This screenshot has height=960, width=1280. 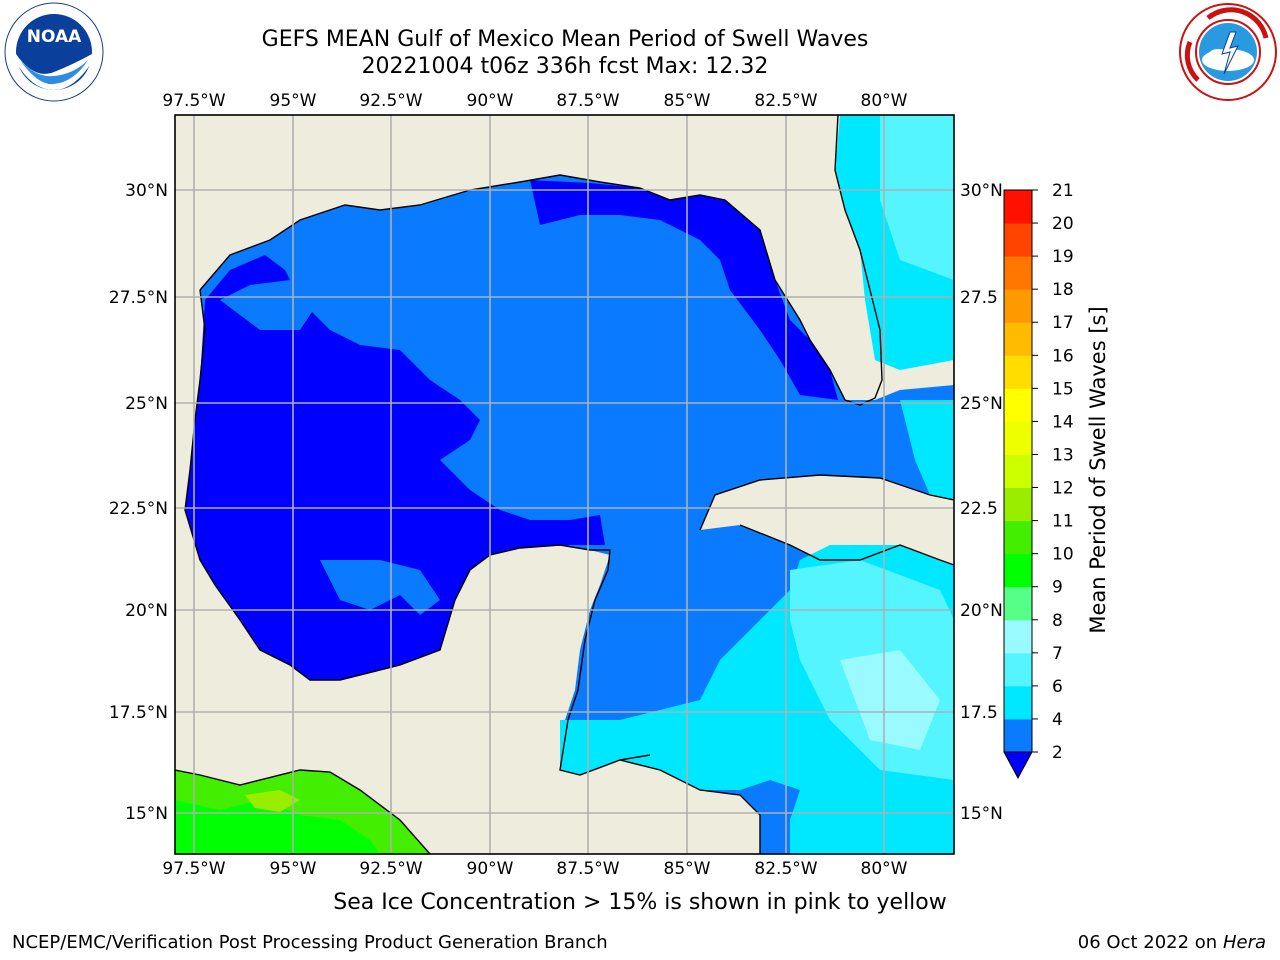 What do you see at coordinates (884, 101) in the screenshot?
I see `lon-tick-top: 80°W` at bounding box center [884, 101].